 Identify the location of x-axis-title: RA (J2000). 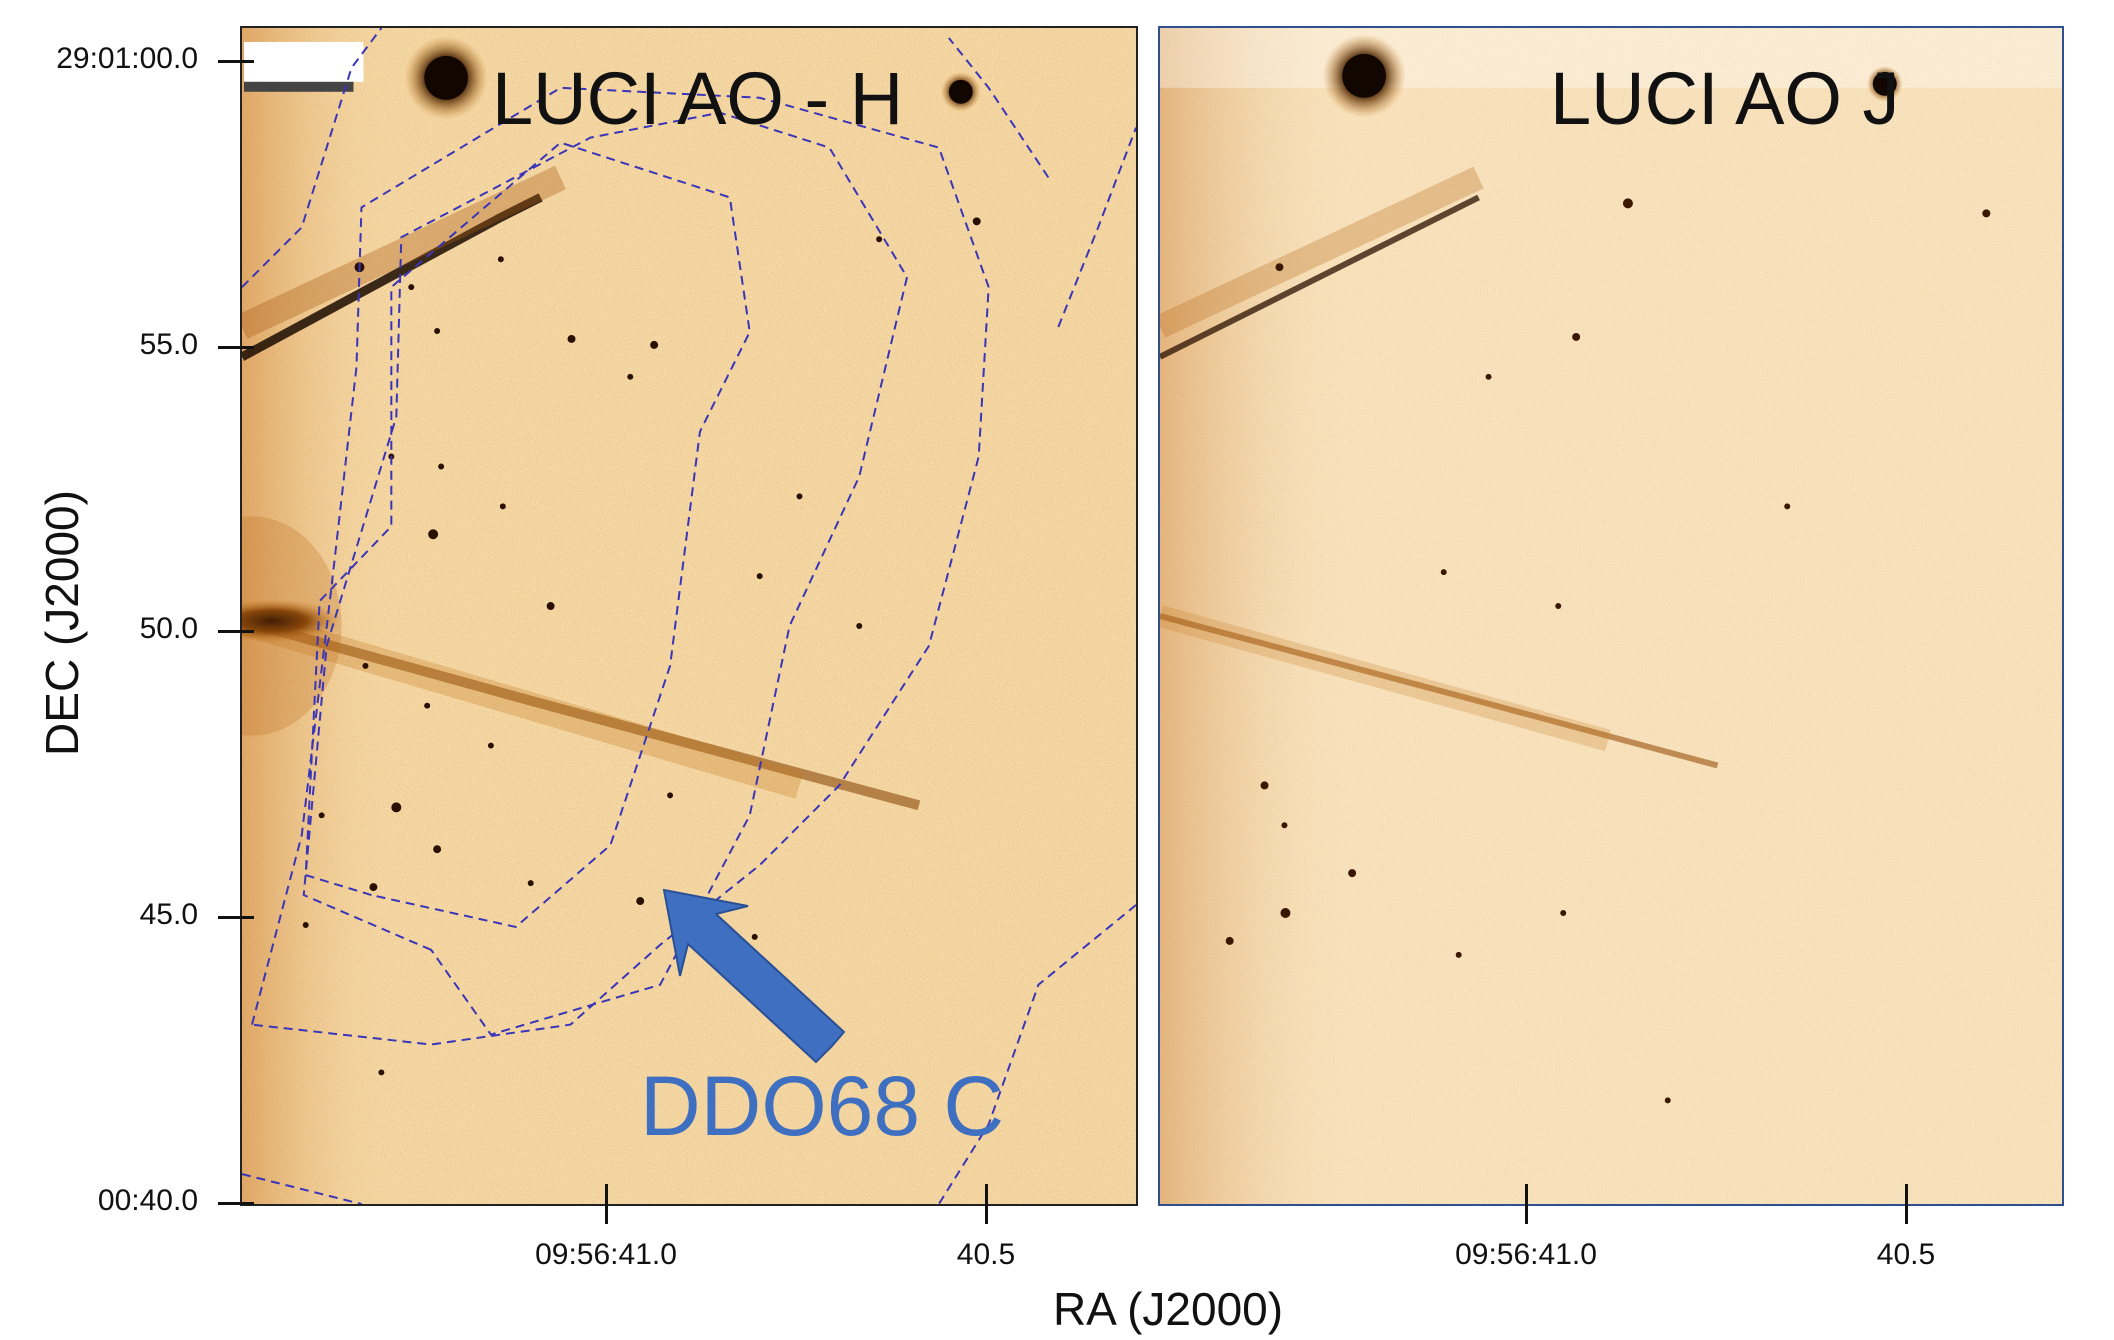
(1168, 1309).